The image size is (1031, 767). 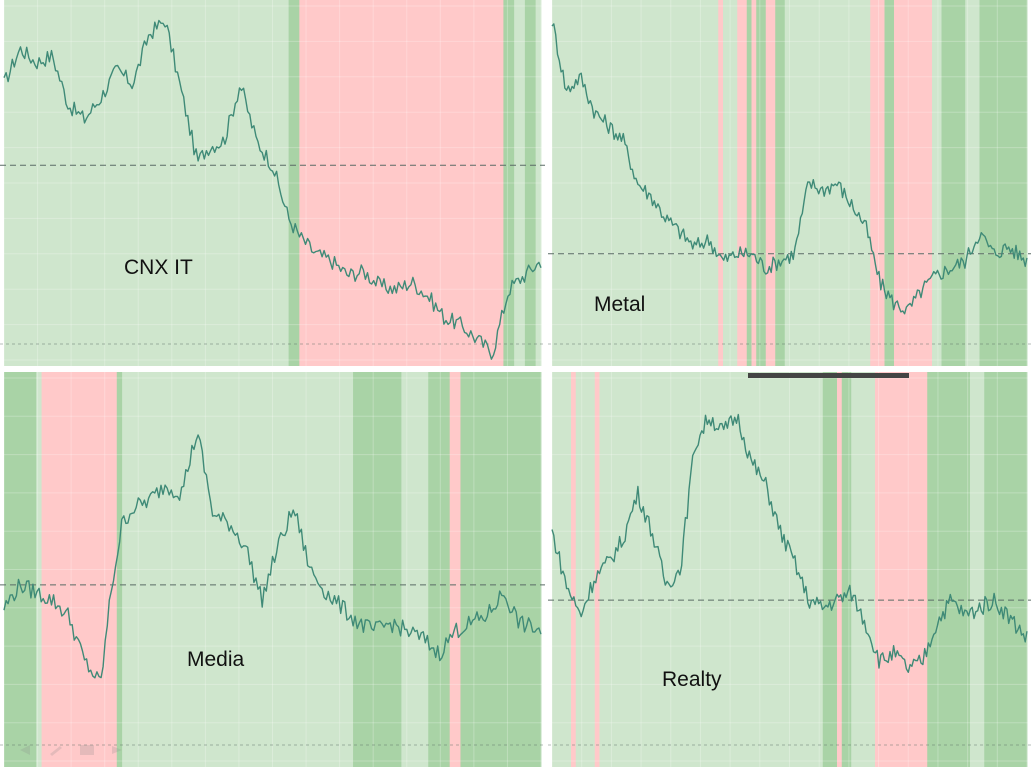 I want to click on horizontal-scrollbar, so click(x=828, y=375).